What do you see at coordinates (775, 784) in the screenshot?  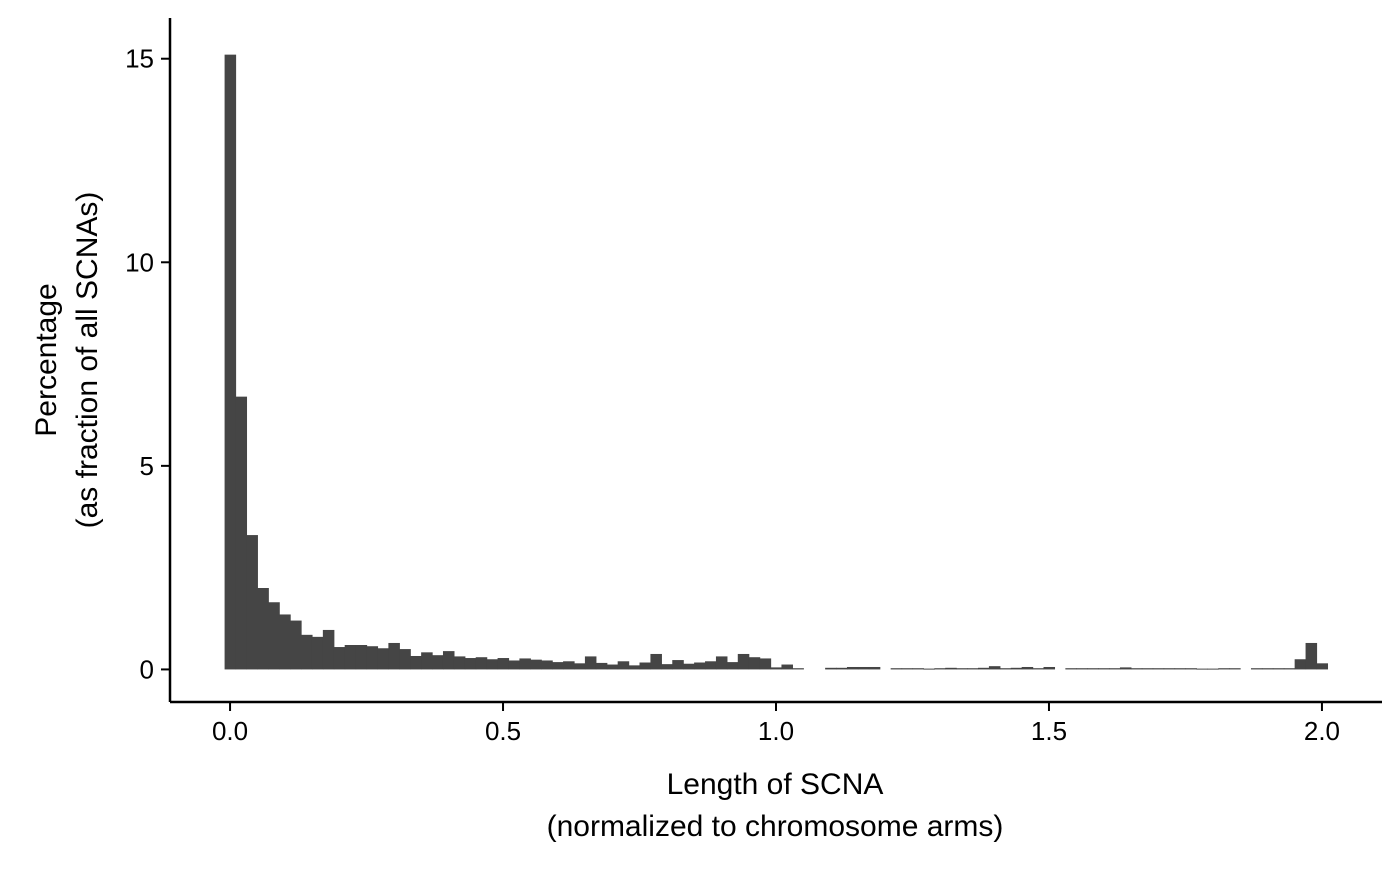 I see `x-axis-title-line1: Length of SCNA` at bounding box center [775, 784].